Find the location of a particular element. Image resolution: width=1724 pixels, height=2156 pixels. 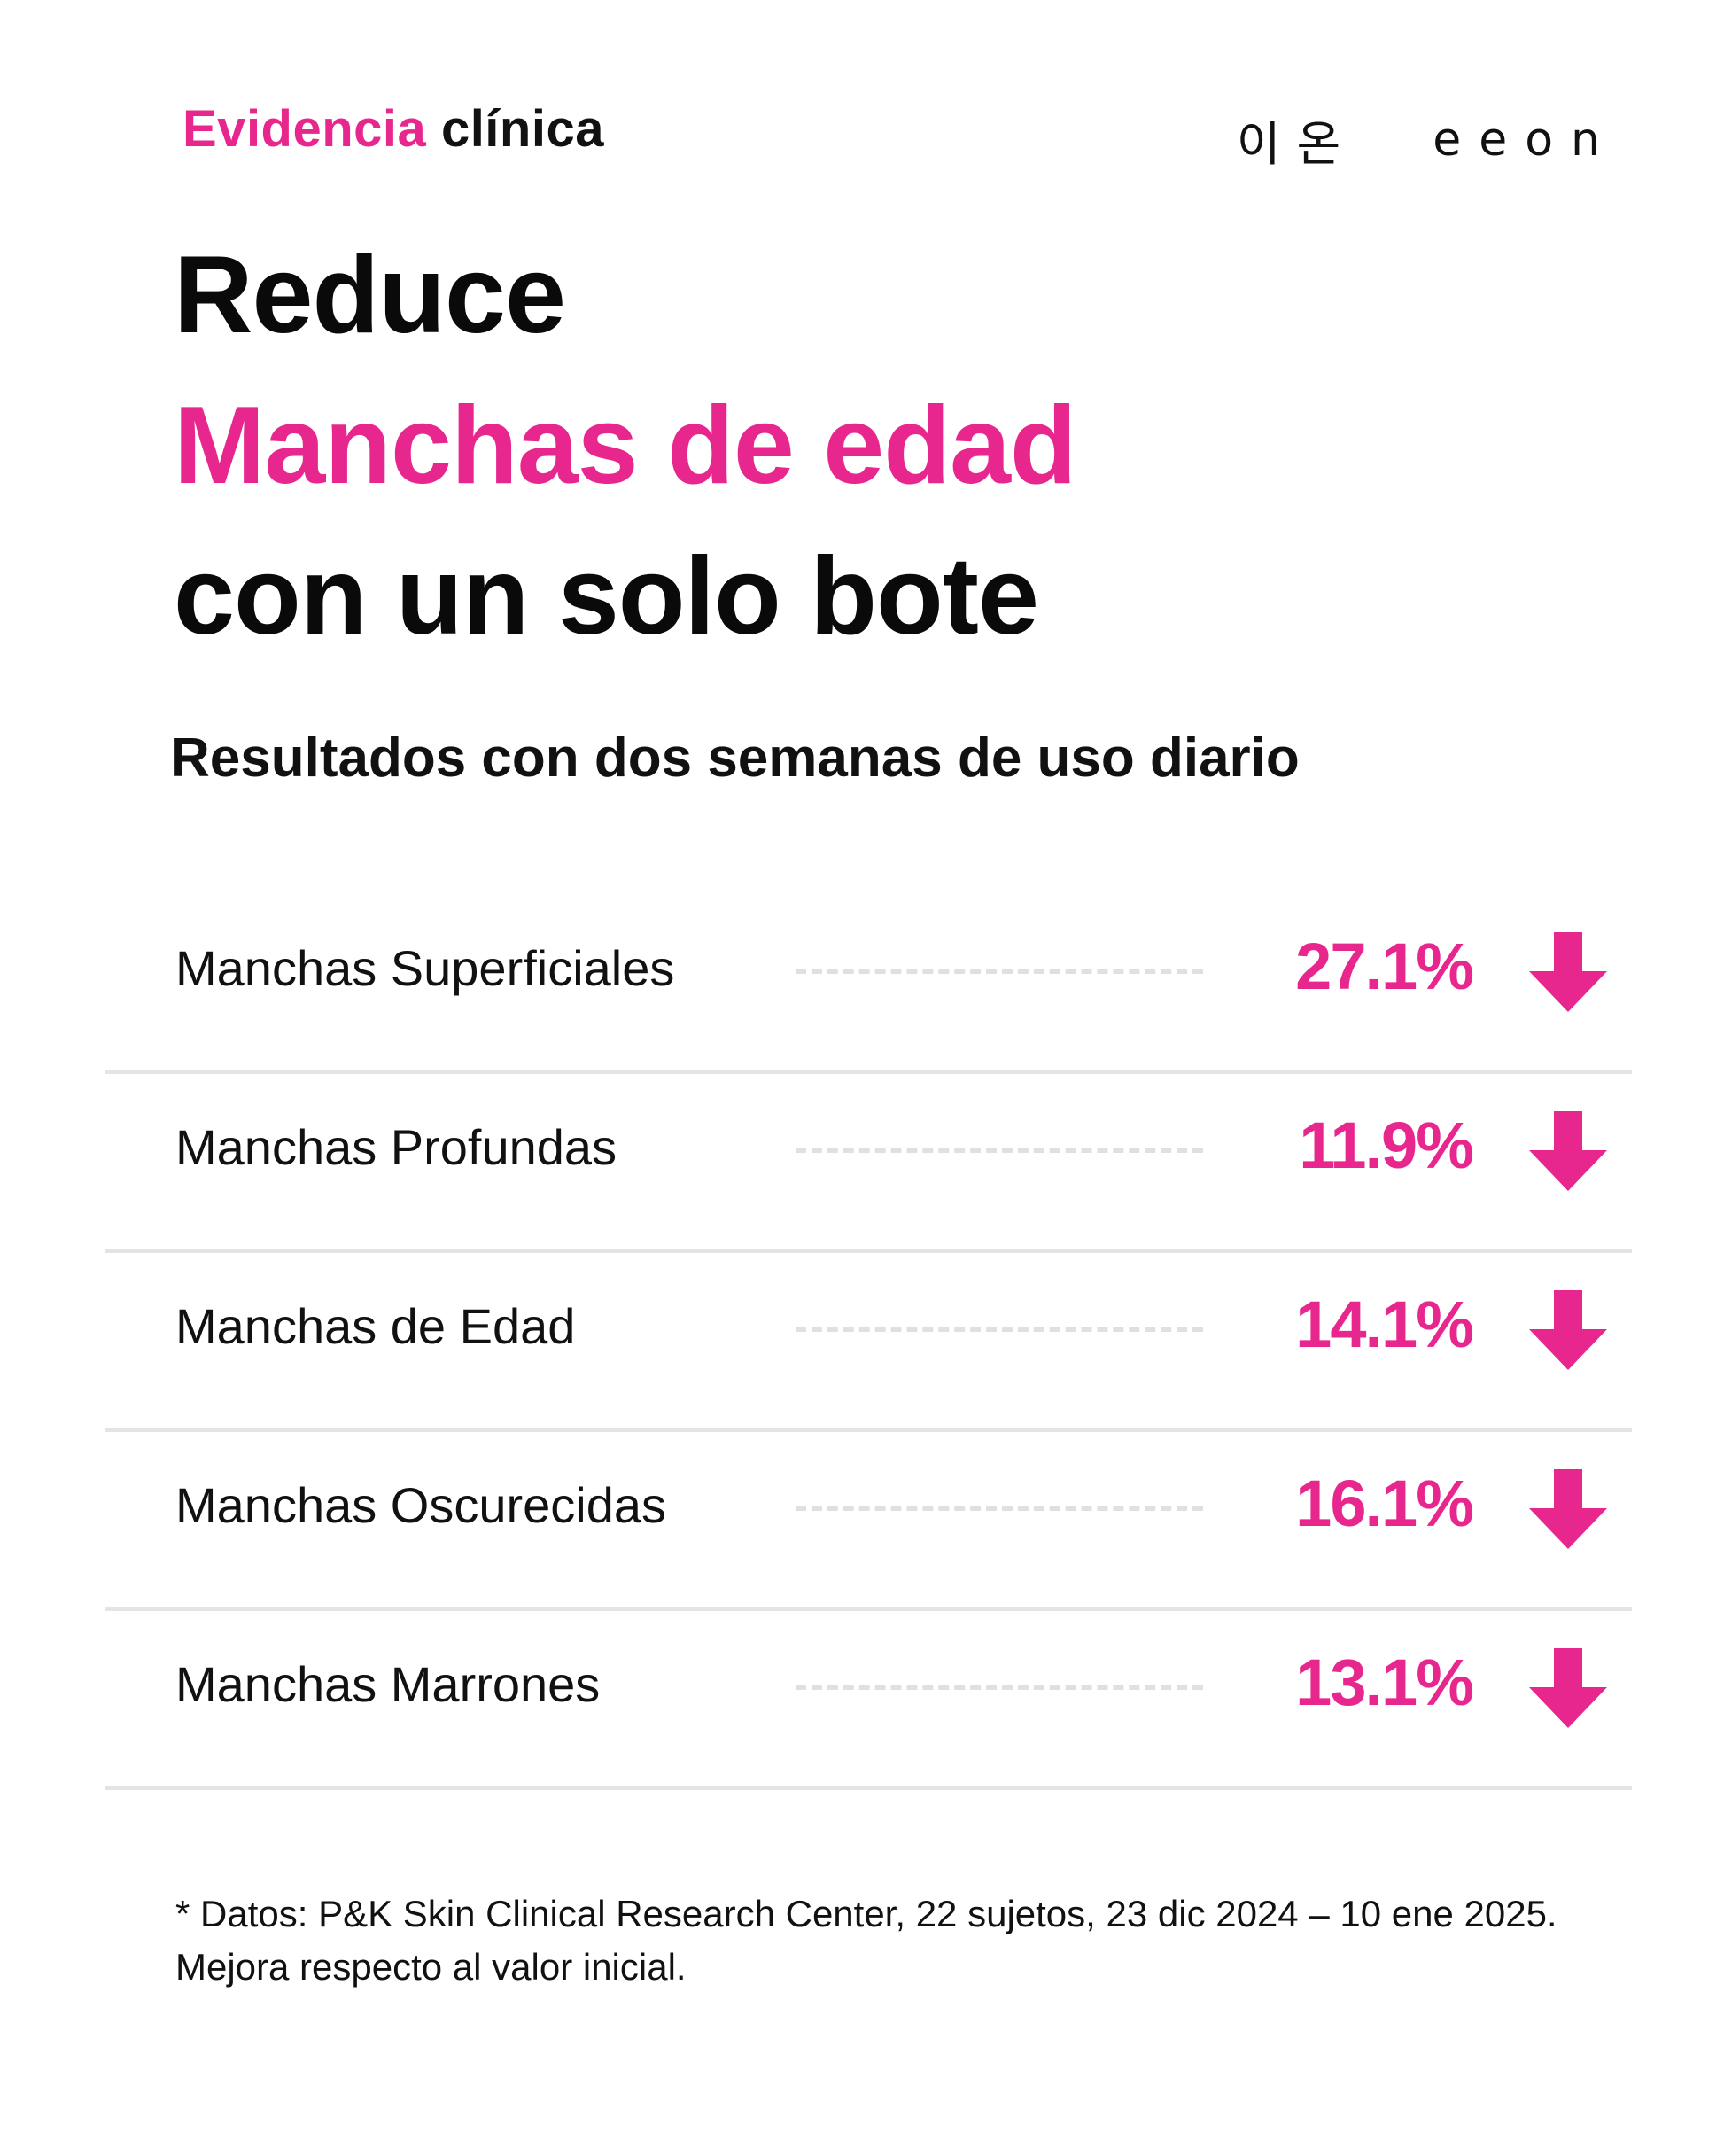

result-value: 27.1% is located at coordinates (1384, 966).